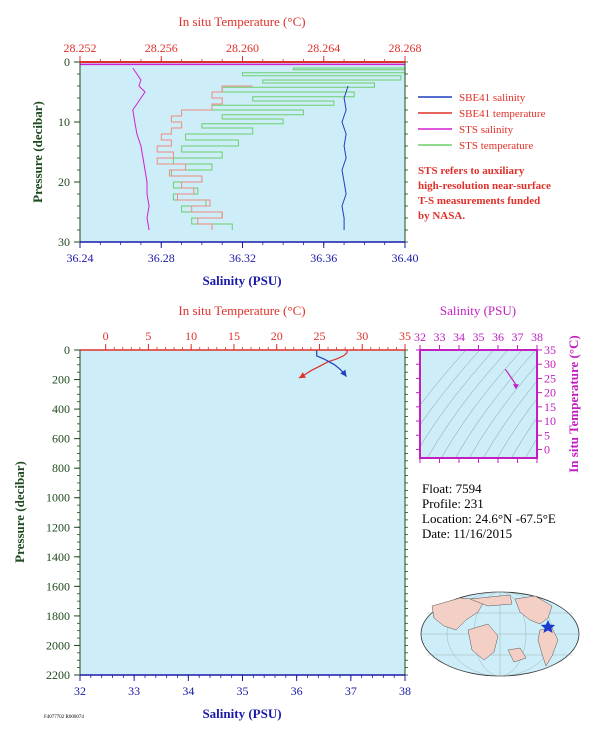  What do you see at coordinates (61, 439) in the screenshot?
I see `bottom-pres-tick-label: 600` at bounding box center [61, 439].